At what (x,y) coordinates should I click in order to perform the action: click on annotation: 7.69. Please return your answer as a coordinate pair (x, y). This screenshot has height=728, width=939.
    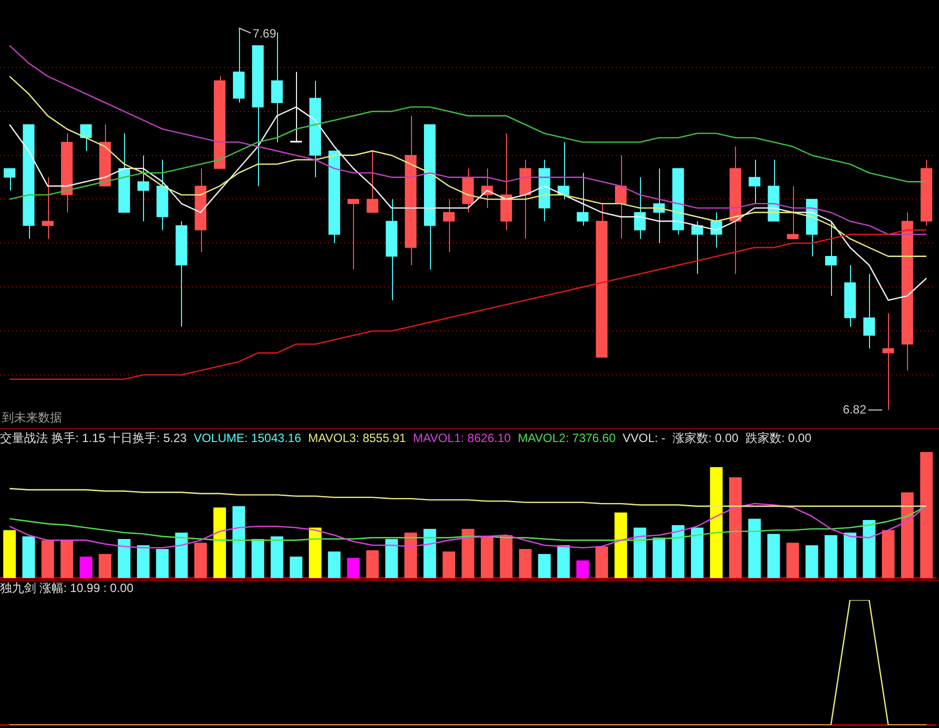
    Looking at the image, I should click on (264, 33).